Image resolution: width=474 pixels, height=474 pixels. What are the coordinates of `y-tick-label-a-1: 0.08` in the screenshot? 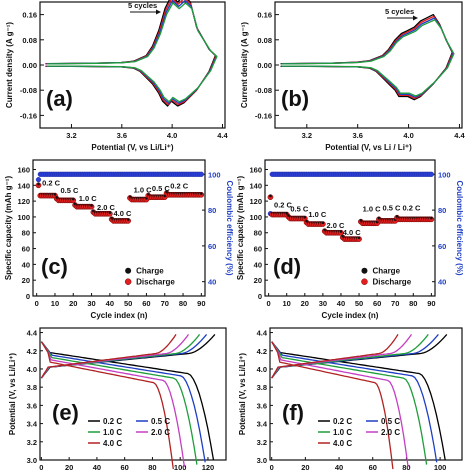 It's located at (29, 40).